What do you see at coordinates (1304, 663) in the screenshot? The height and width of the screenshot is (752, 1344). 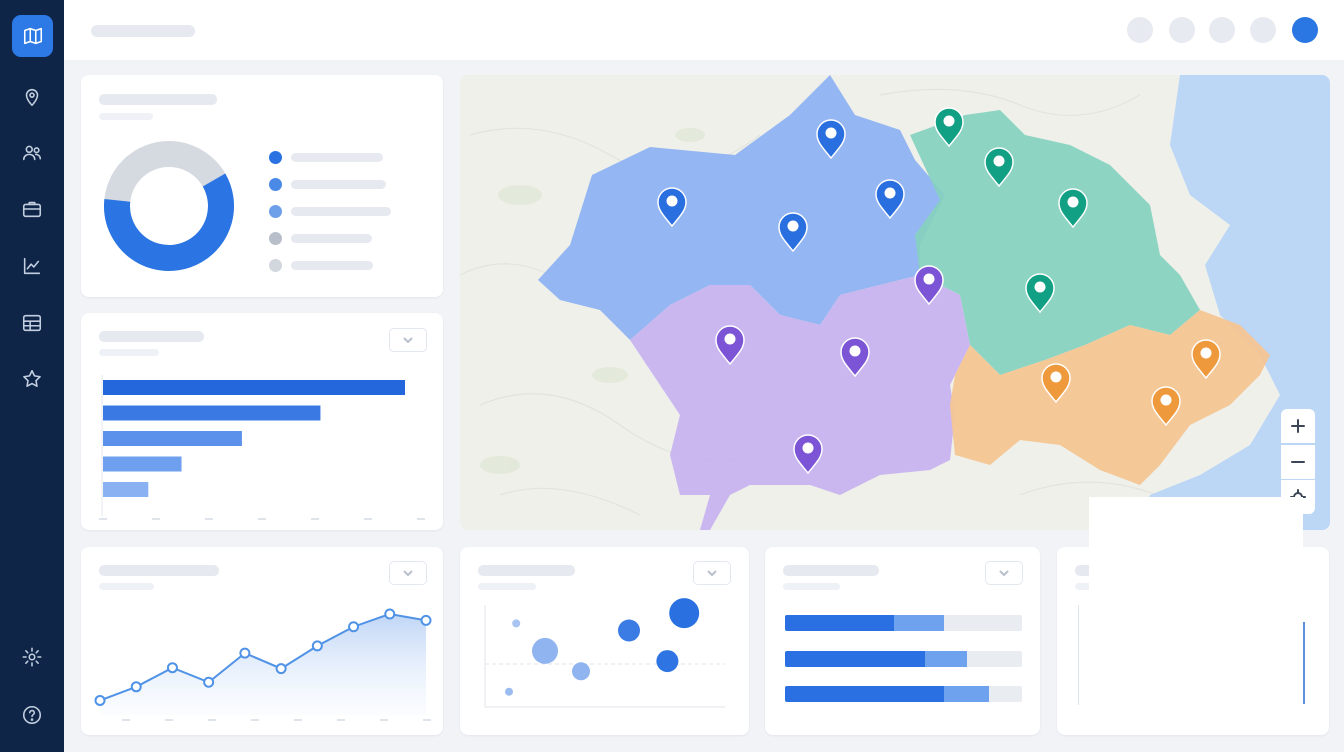 I see `chart-bar` at bounding box center [1304, 663].